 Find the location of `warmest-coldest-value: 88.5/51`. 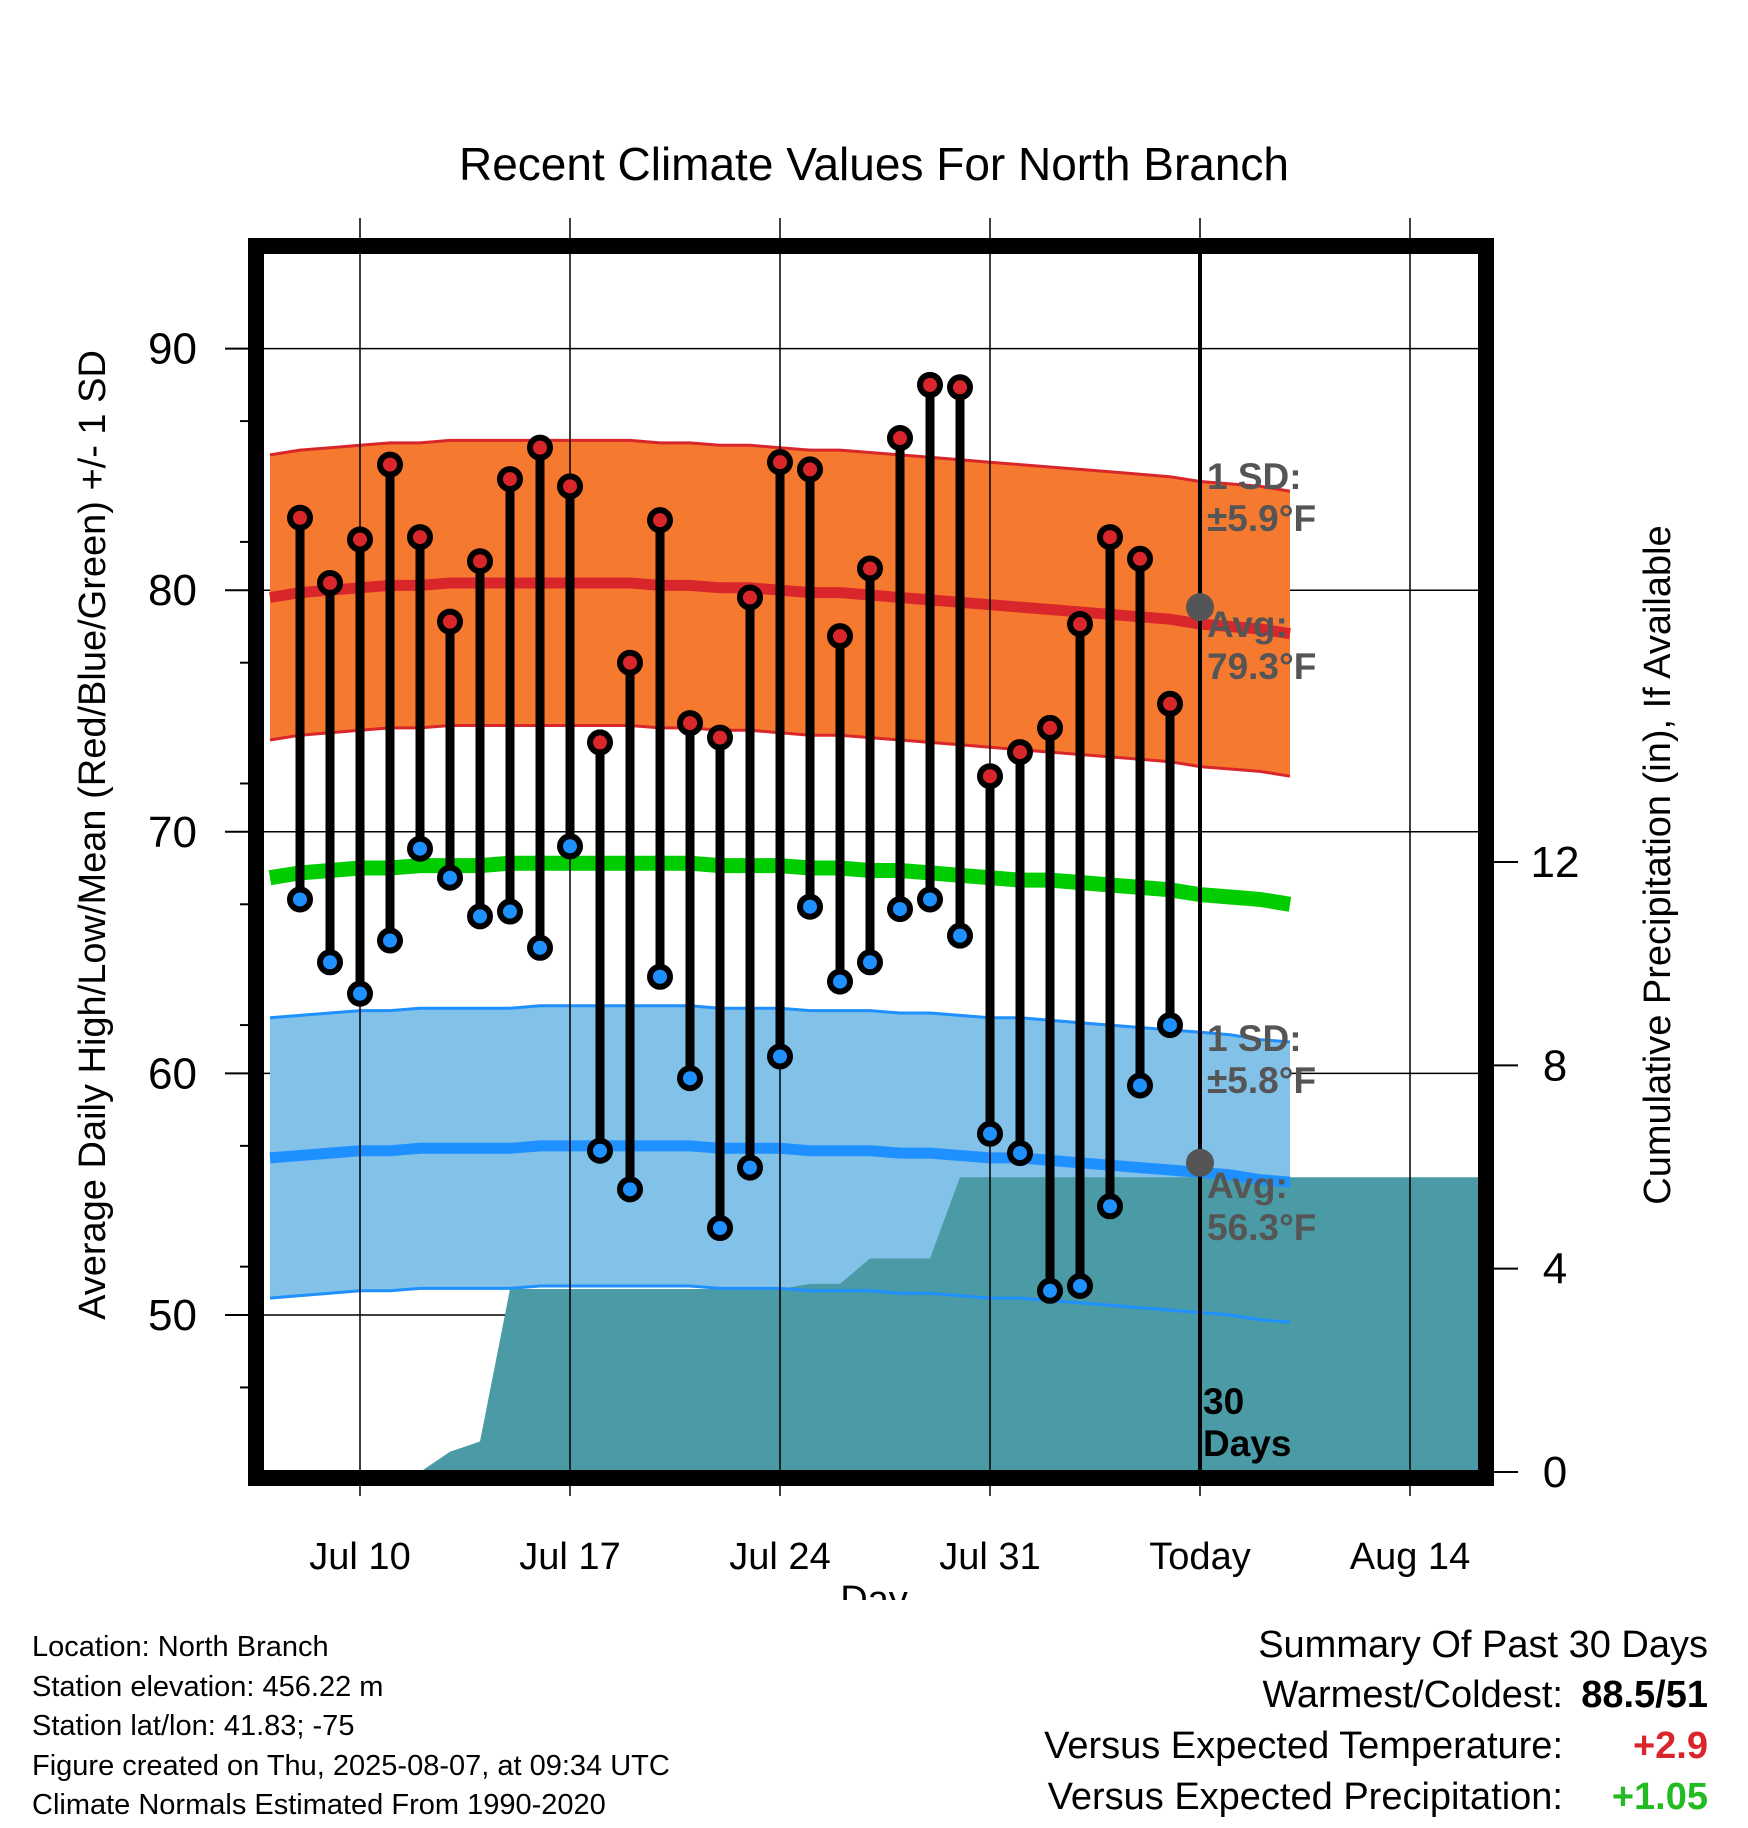

warmest-coldest-value: 88.5/51 is located at coordinates (1644, 1695).